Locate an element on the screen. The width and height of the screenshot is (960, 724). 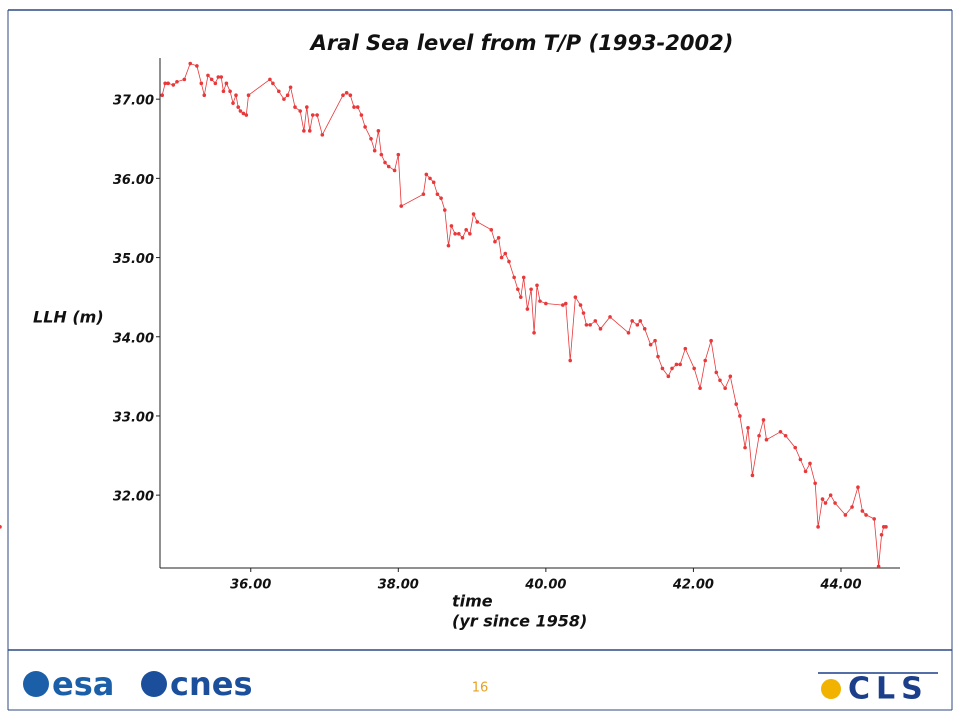
x-tick-label: 36.00 is located at coordinates (250, 585).